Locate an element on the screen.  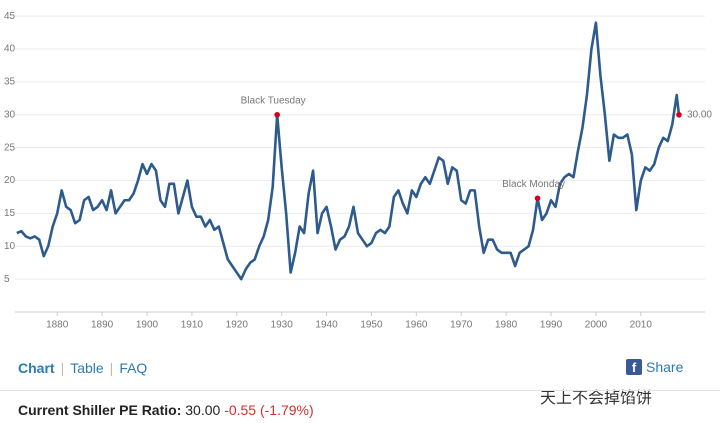
nav: Chart | Table | FAQ is located at coordinates (83, 368).